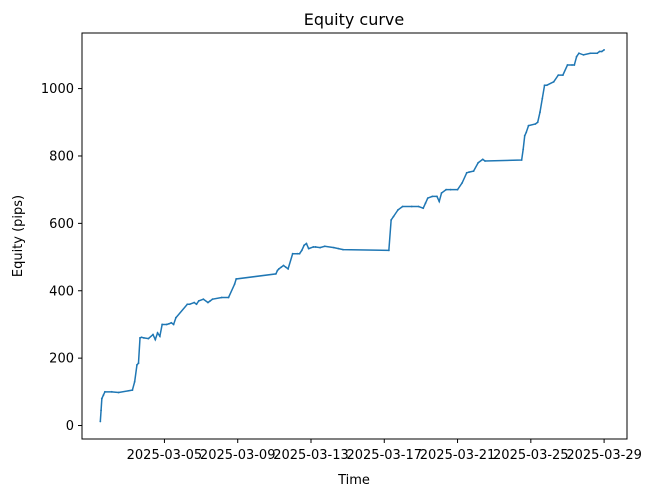 This screenshot has height=498, width=662. I want to click on x-tick-label: 2025-03-21, so click(458, 455).